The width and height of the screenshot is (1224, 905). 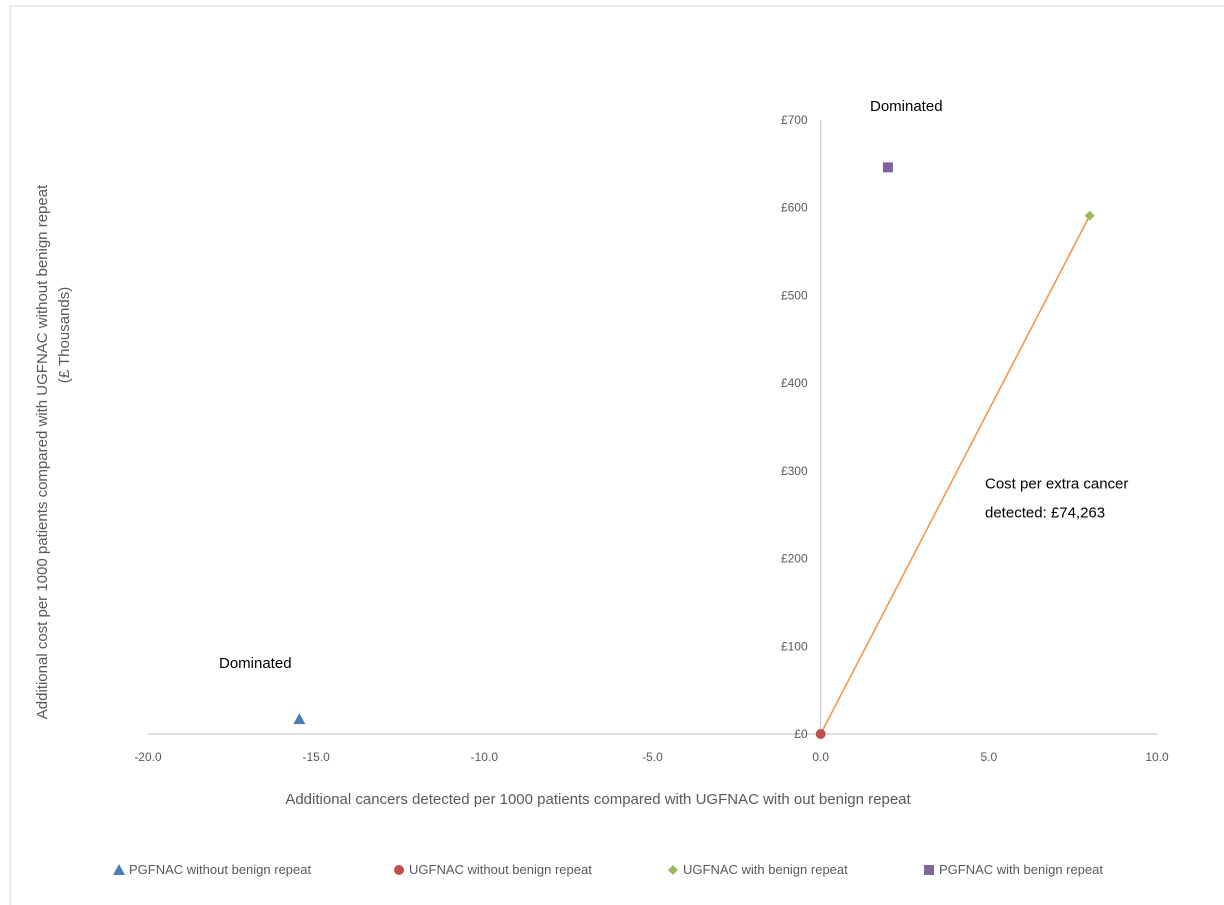 I want to click on x-tick-label: -15.0, so click(x=316, y=757).